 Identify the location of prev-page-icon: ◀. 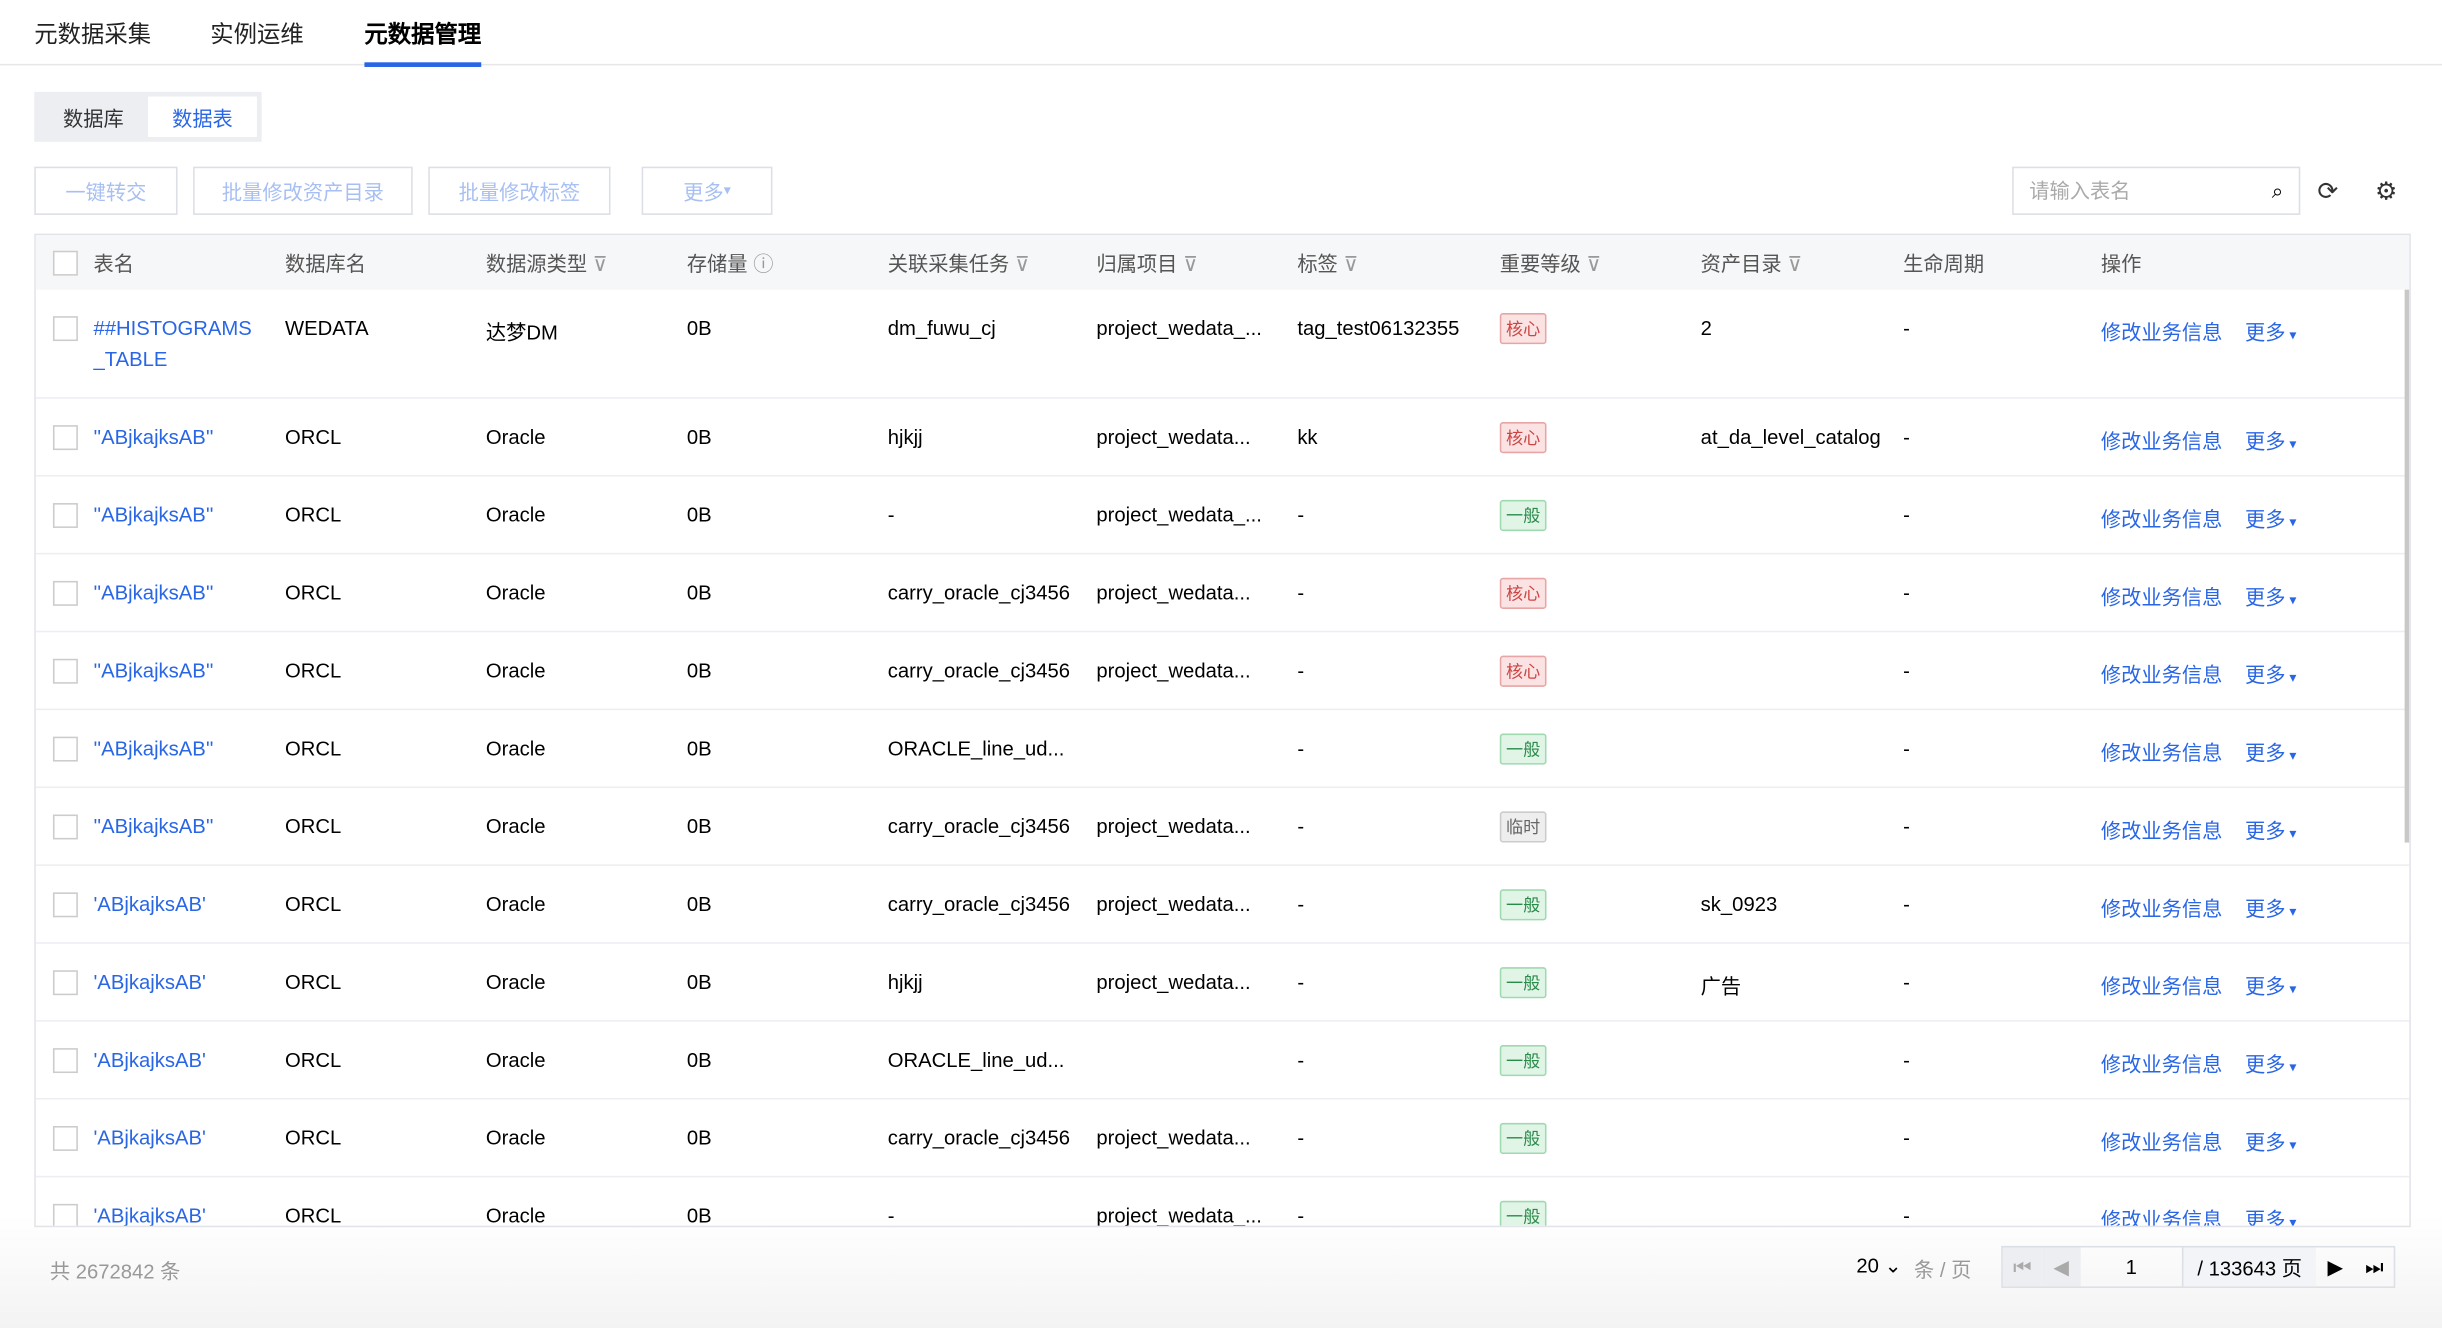
(2061, 1267).